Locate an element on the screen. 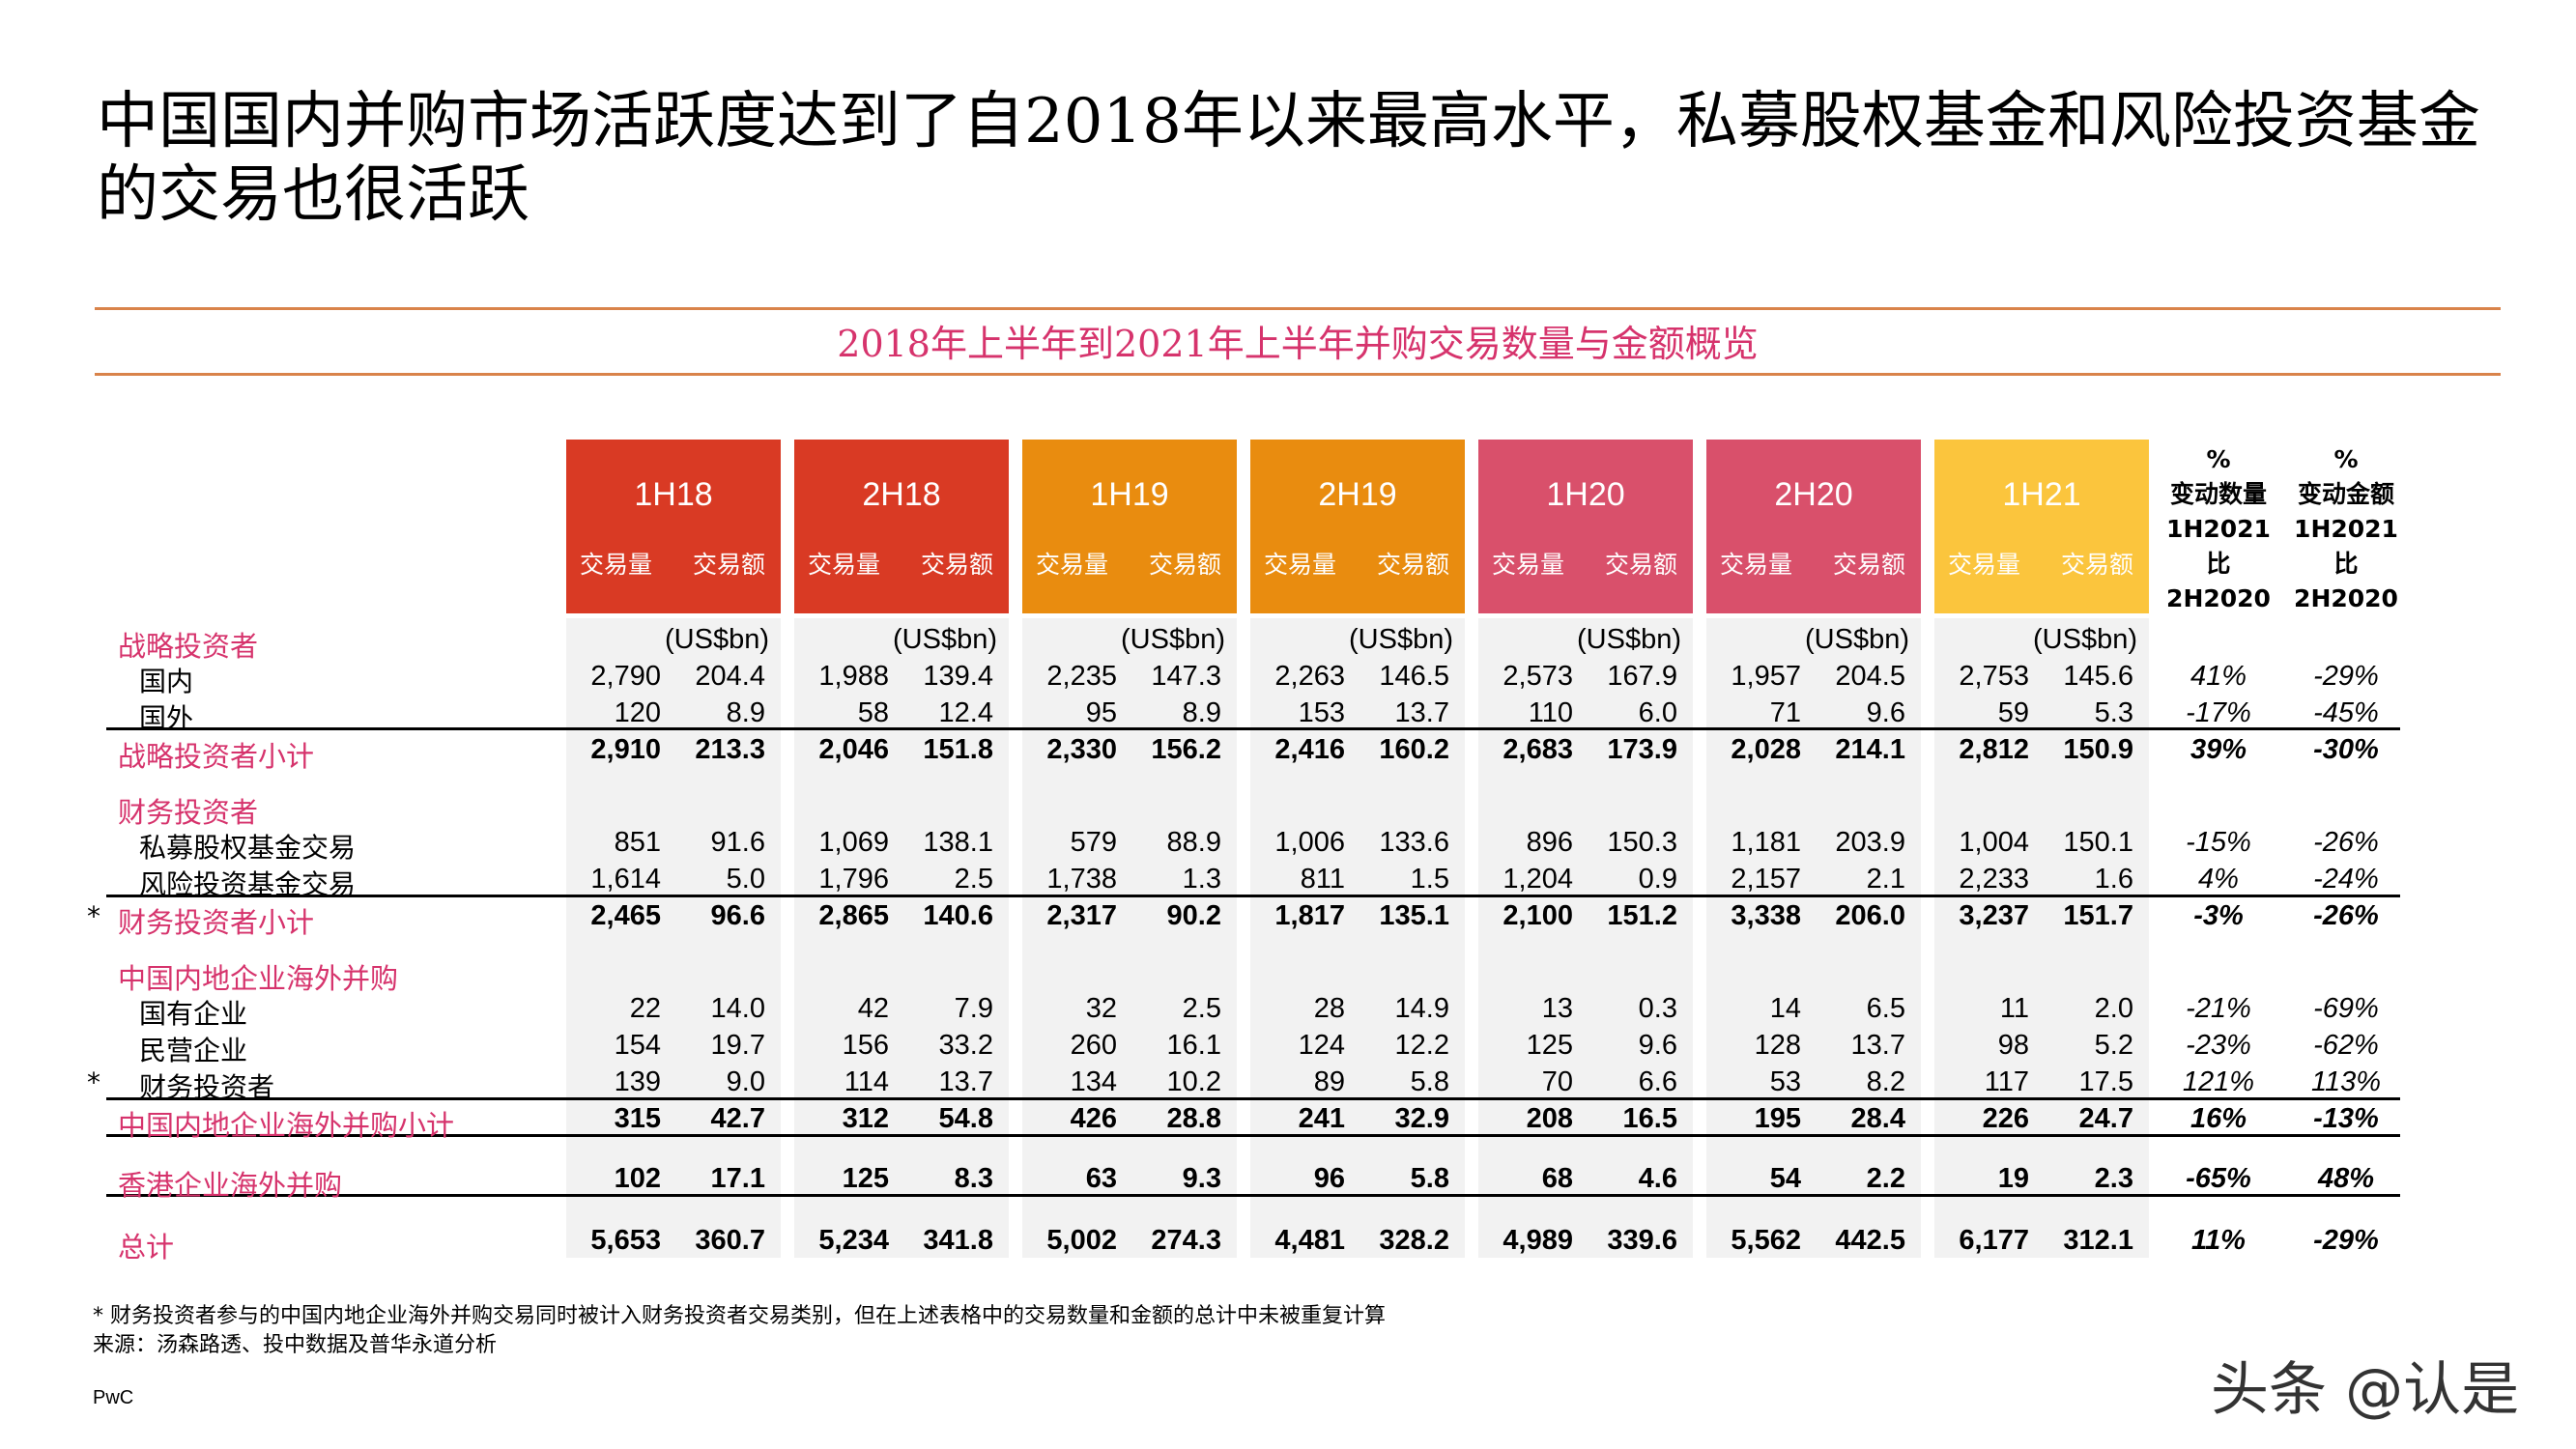 The image size is (2576, 1449). deal-count-cell: 315 is located at coordinates (638, 1118).